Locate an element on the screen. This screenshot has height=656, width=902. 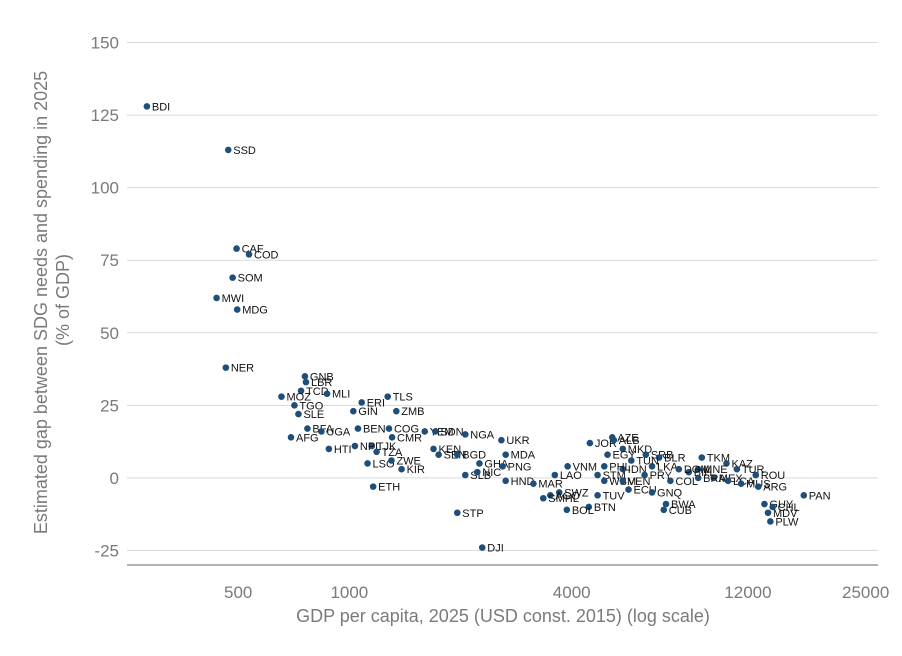
data-point-label: SOM is located at coordinates (250, 279).